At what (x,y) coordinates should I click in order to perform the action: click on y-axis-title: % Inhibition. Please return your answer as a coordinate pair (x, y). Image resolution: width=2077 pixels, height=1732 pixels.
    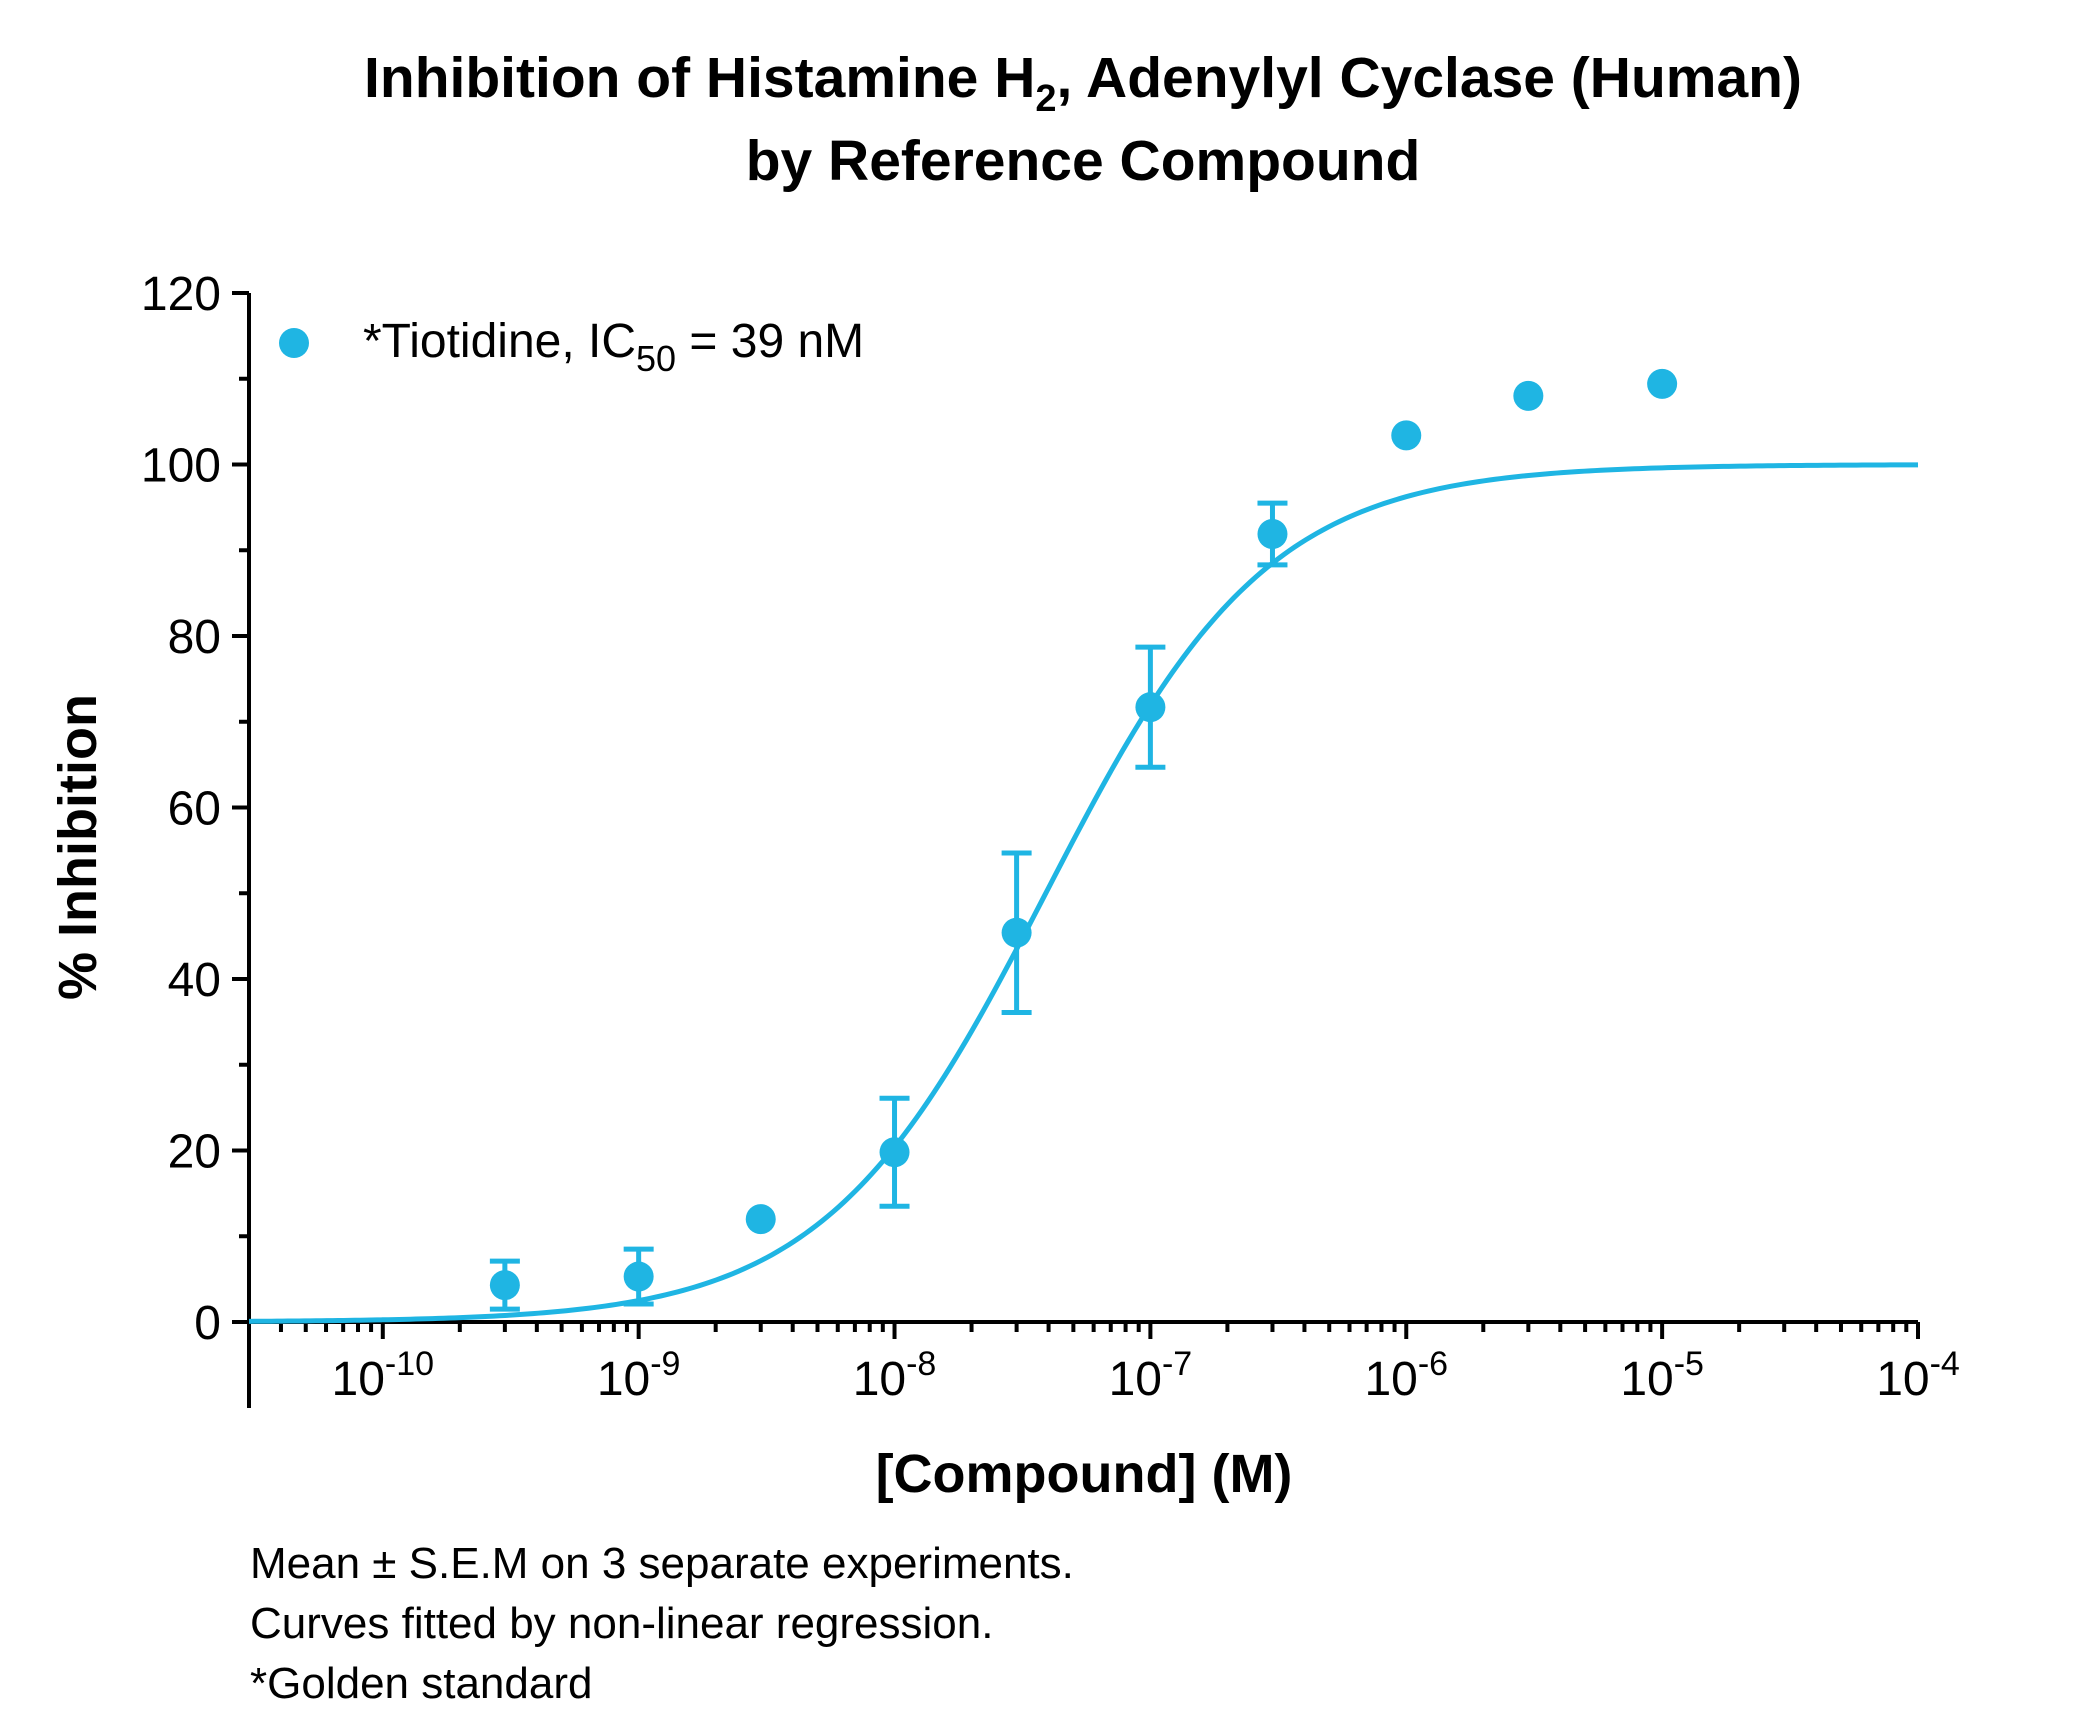
    Looking at the image, I should click on (78, 847).